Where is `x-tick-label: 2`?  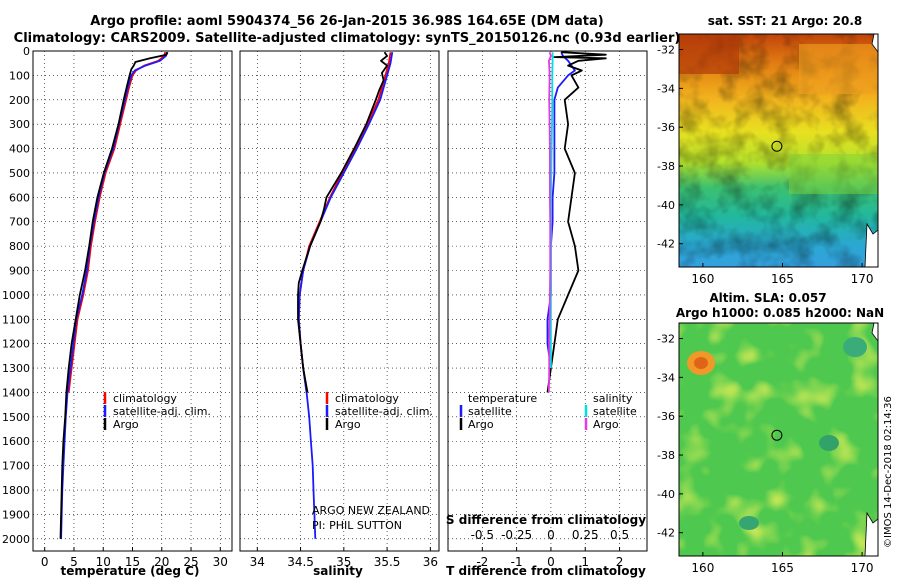 x-tick-label: 2 is located at coordinates (620, 562).